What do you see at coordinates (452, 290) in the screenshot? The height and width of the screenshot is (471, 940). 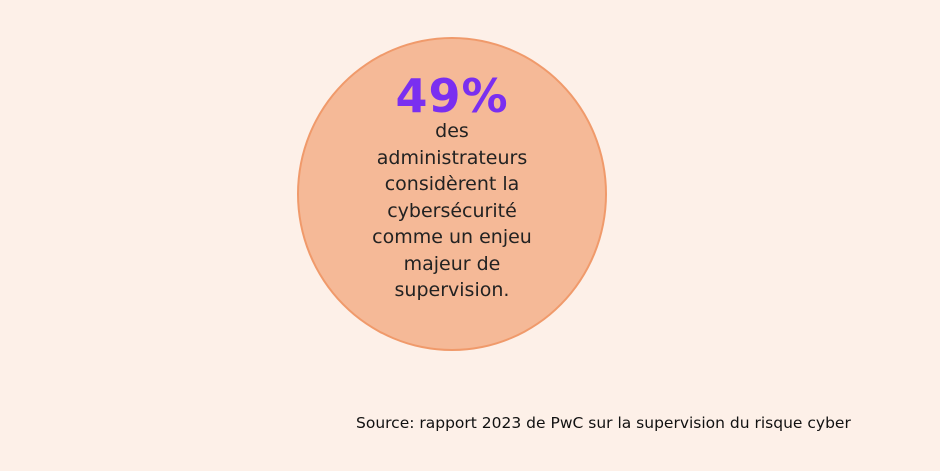 I see `stat-description-line: supervision.` at bounding box center [452, 290].